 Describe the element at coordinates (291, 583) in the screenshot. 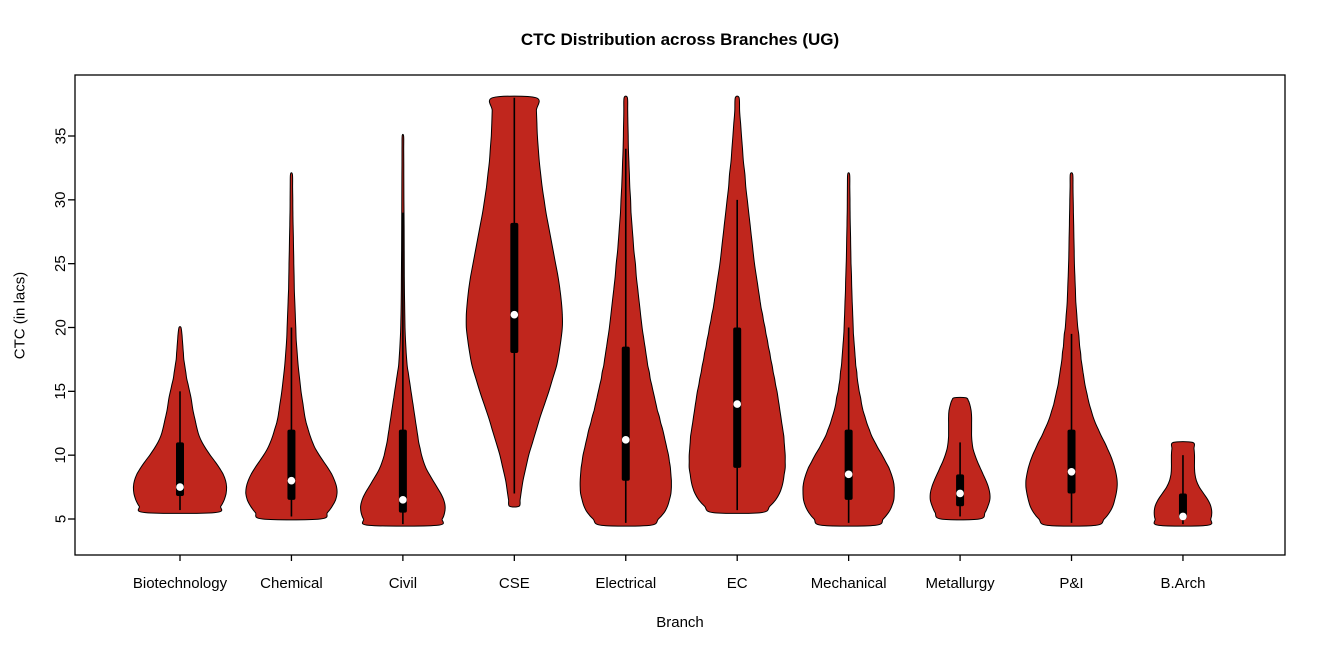

I see `x-axis-category-label: Chemical` at that location.